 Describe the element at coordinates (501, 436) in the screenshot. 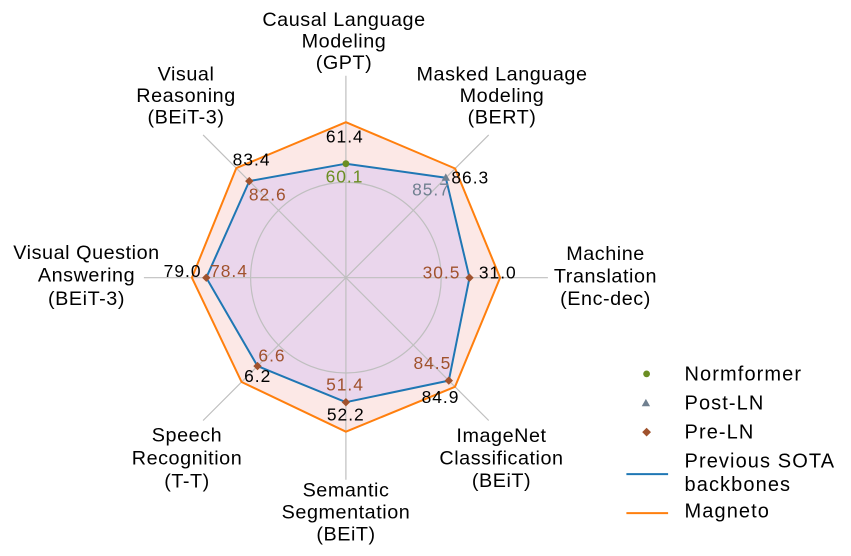

I see `svg-text: ImageNet` at that location.